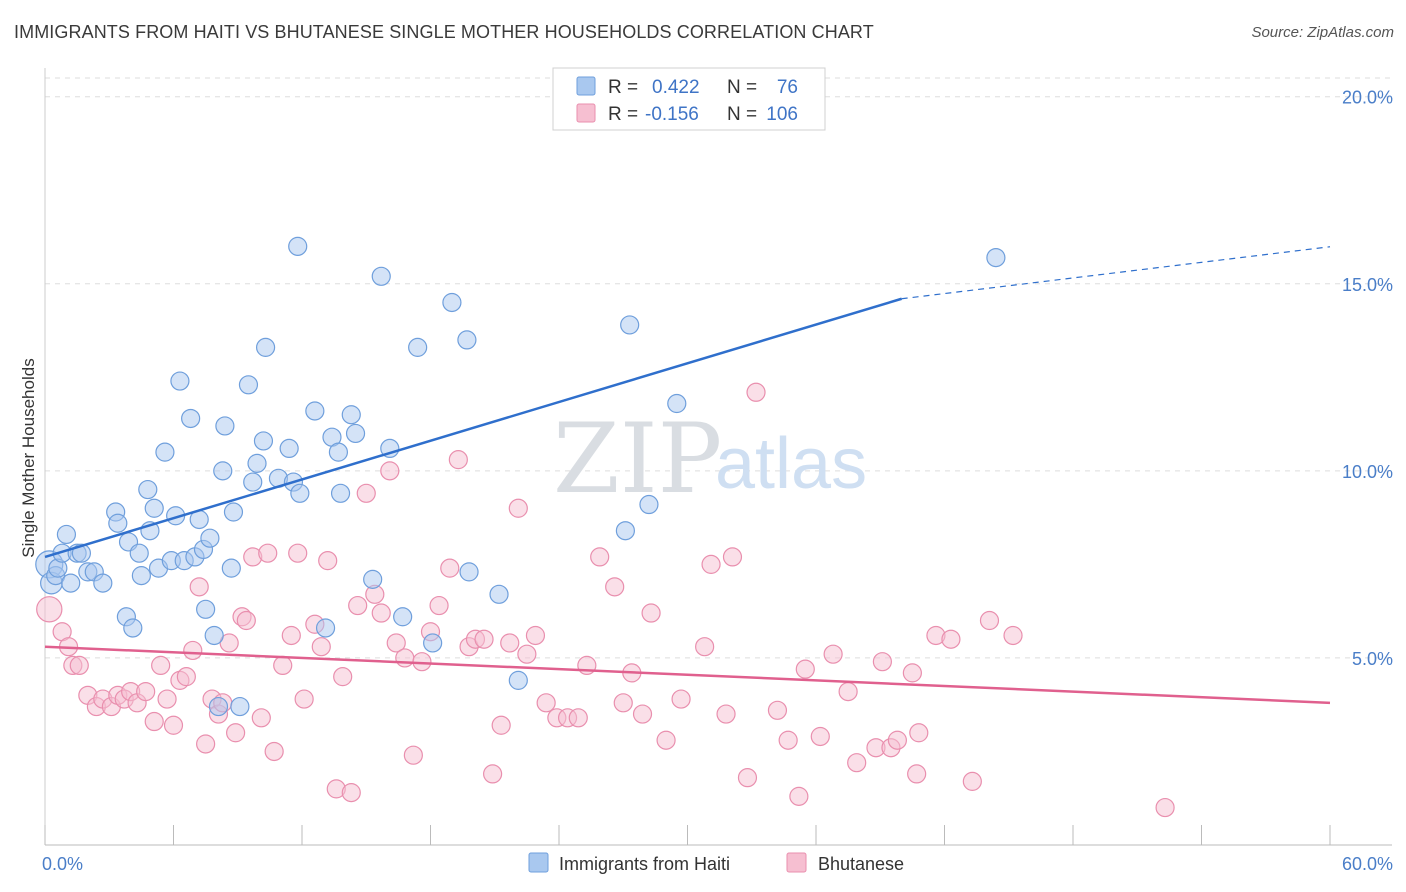  What do you see at coordinates (687, 675) in the screenshot?
I see `bhutan-trend-line` at bounding box center [687, 675].